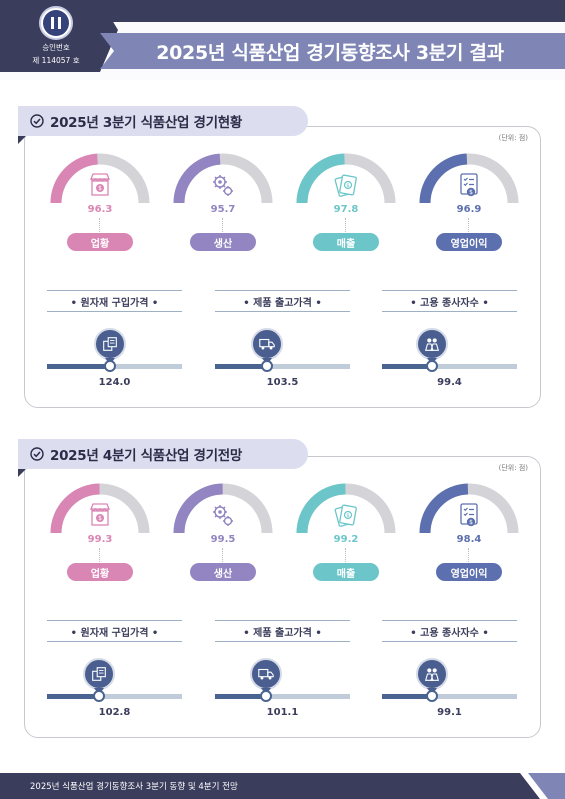  What do you see at coordinates (282, 36) in the screenshot?
I see `header-background` at bounding box center [282, 36].